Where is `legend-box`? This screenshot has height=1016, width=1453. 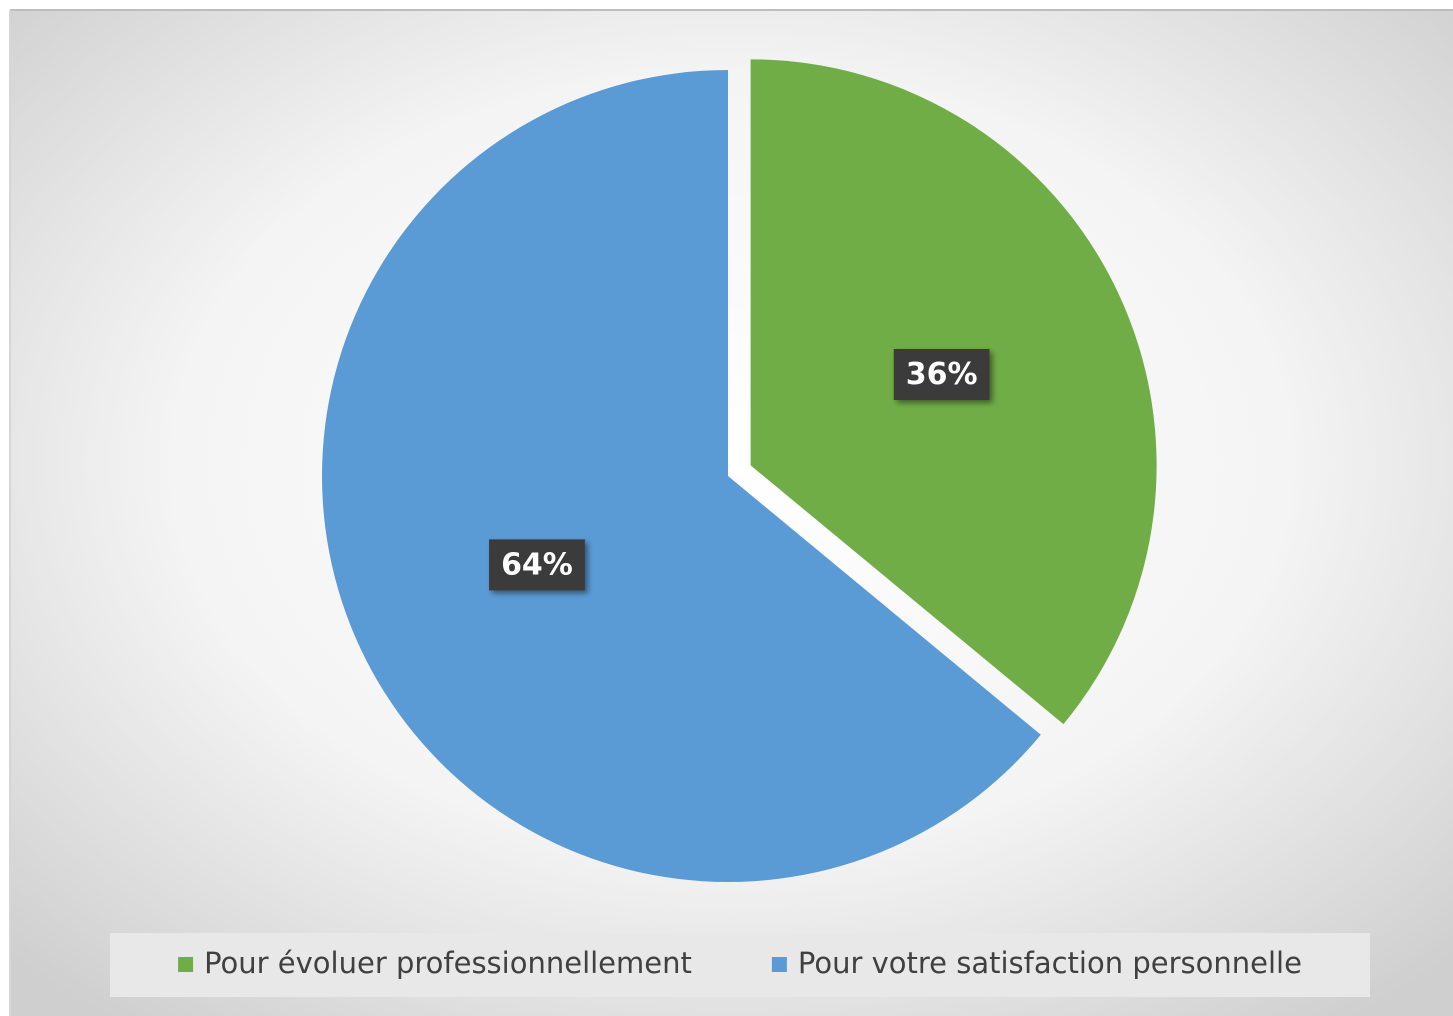
legend-box is located at coordinates (740, 965).